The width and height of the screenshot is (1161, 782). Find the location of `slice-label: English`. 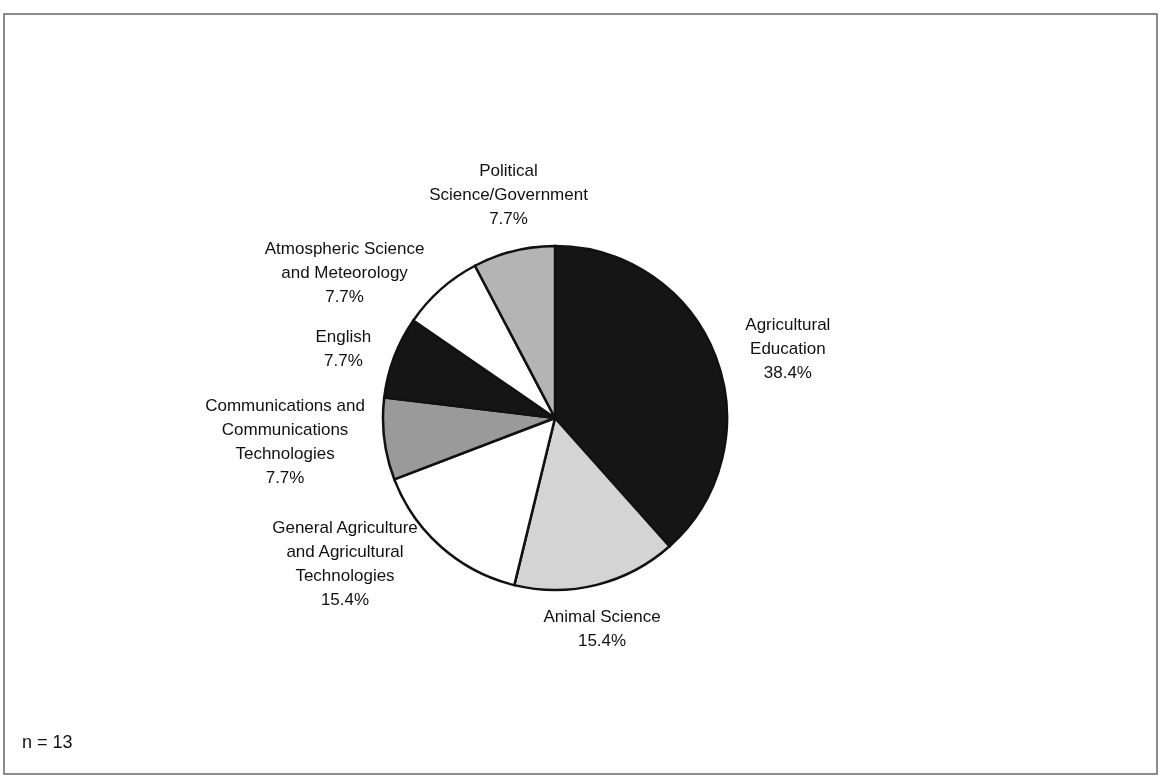

slice-label: English is located at coordinates (343, 337).